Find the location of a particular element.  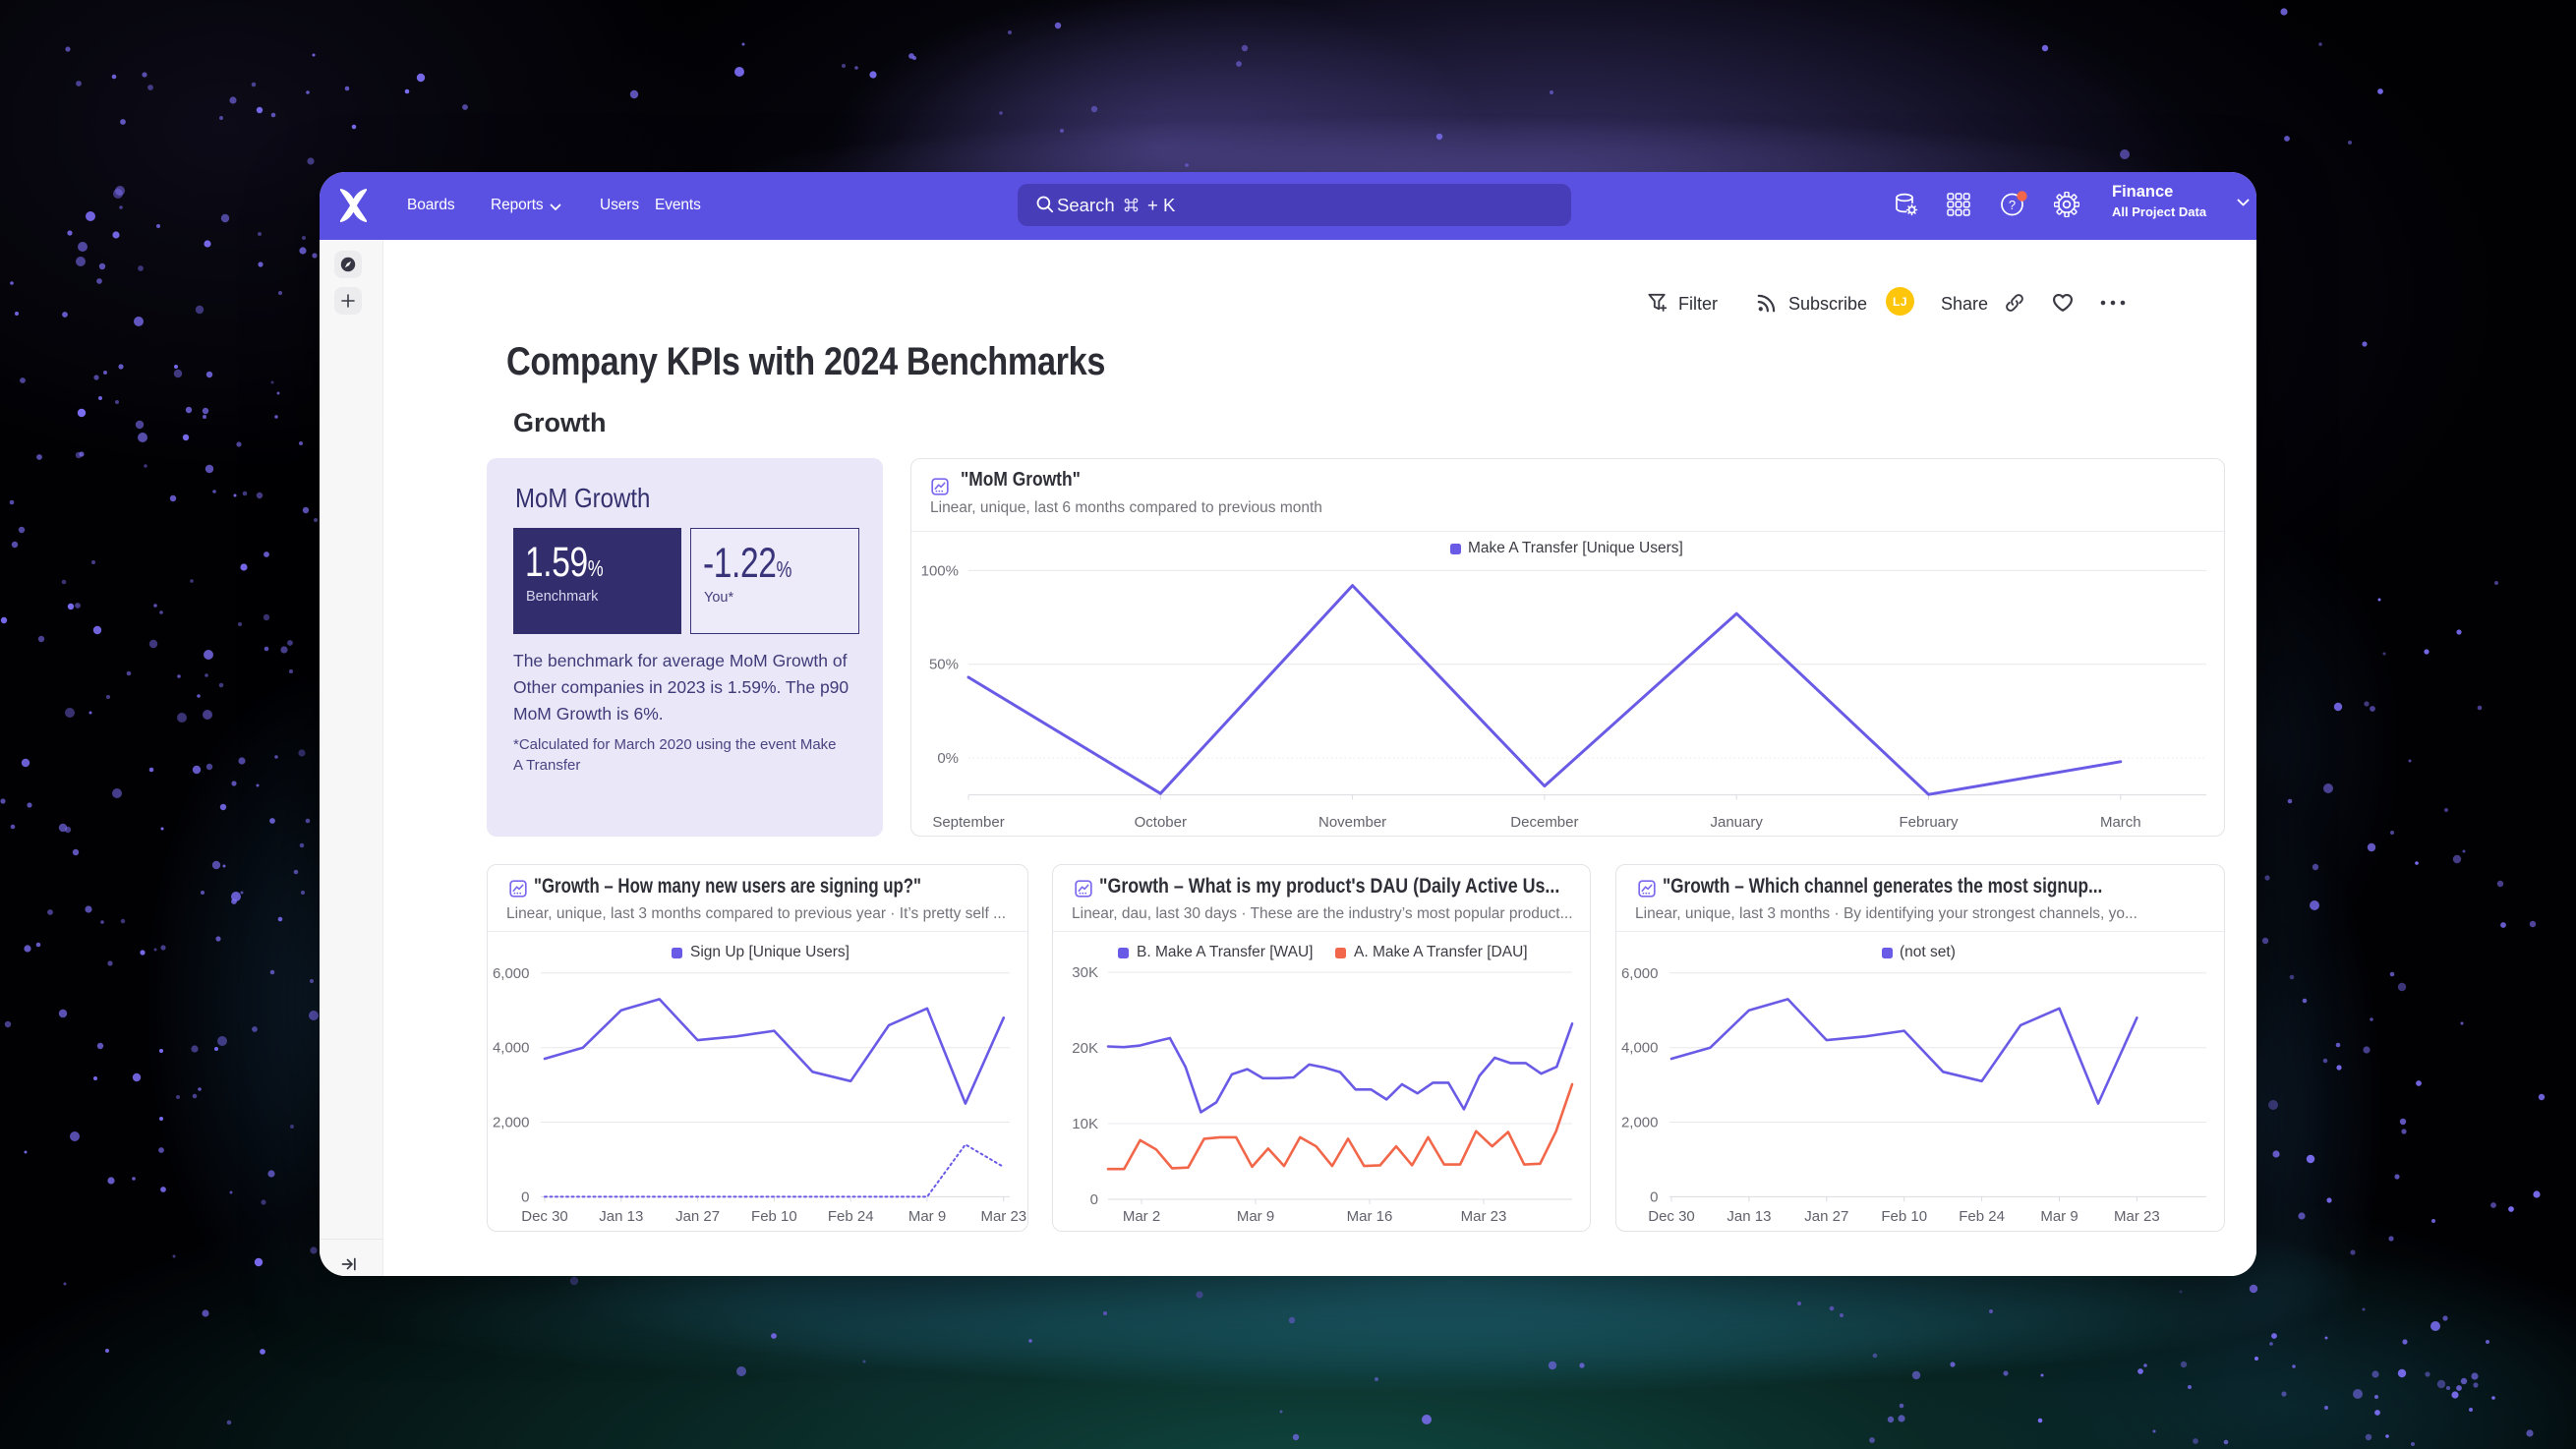

svg-text: March is located at coordinates (2120, 823).